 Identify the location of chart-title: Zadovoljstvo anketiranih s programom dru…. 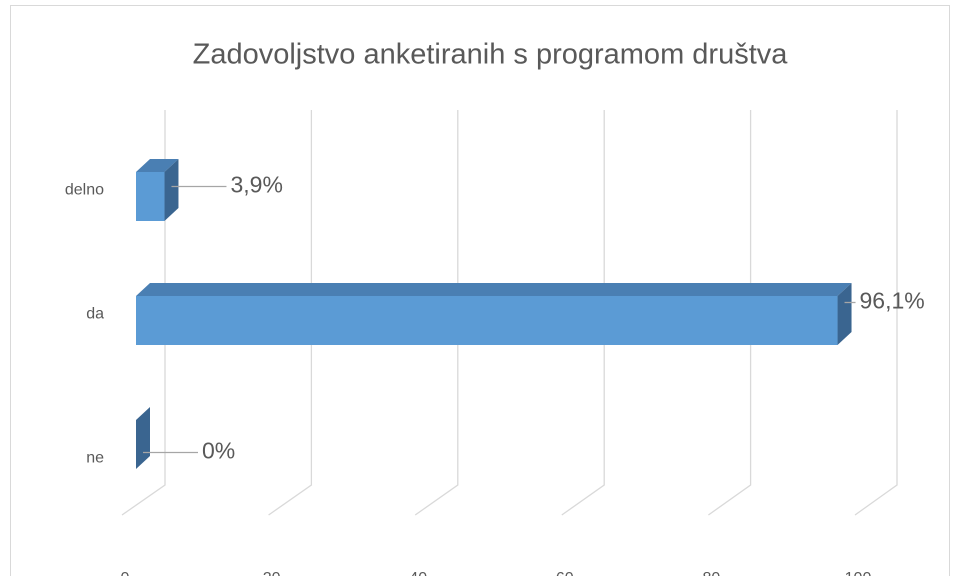
(491, 55).